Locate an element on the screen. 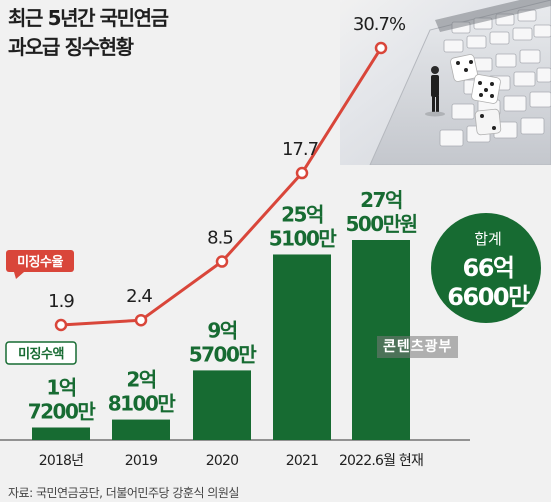 The image size is (551, 502). x-tick-2022-june: 2022.6월 현재 is located at coordinates (381, 461).